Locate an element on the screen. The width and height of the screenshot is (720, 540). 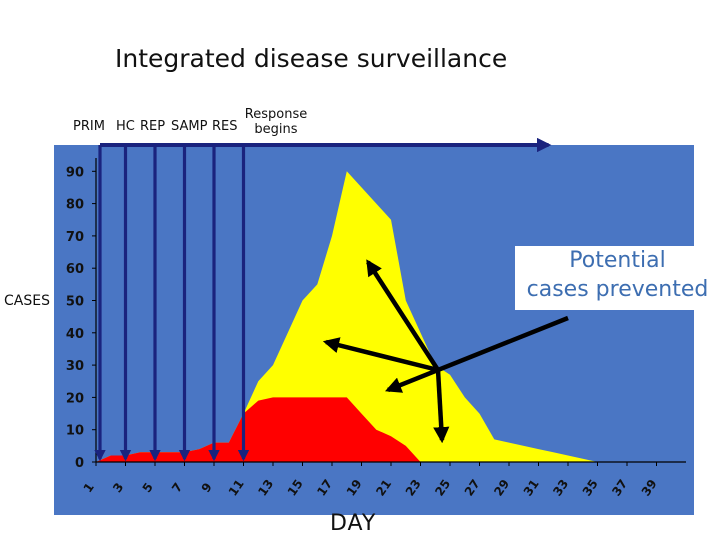
annotation-pointer-arrow is located at coordinates (476, 354).